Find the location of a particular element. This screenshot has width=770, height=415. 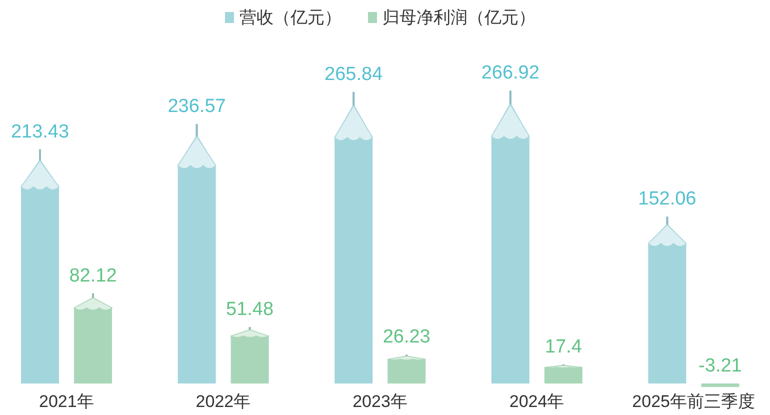

data-label: 265.84 is located at coordinates (354, 74).